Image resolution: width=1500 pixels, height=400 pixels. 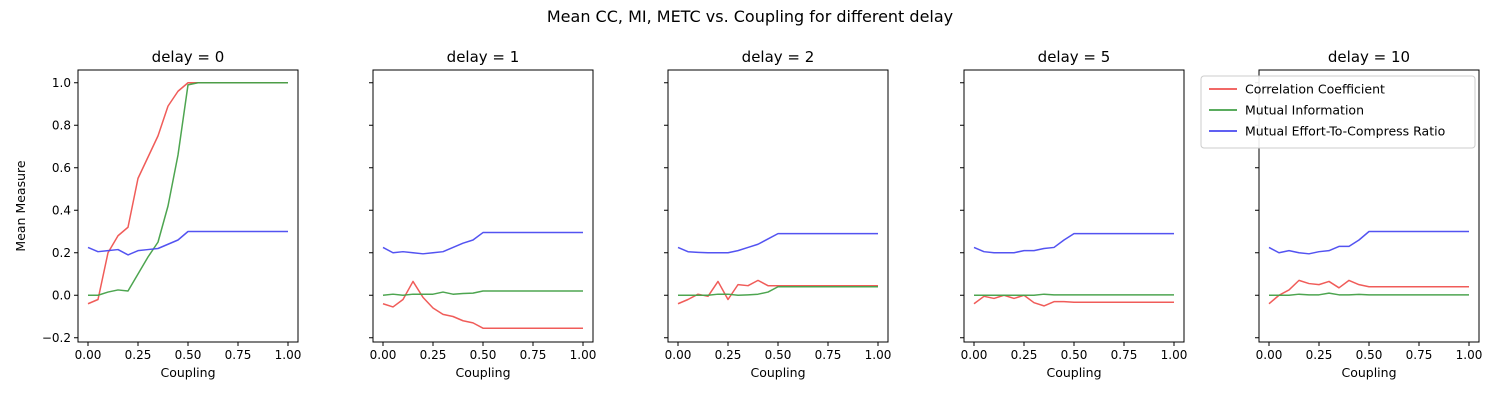 I want to click on y-axis-label: Mean Measure, so click(x=20, y=205).